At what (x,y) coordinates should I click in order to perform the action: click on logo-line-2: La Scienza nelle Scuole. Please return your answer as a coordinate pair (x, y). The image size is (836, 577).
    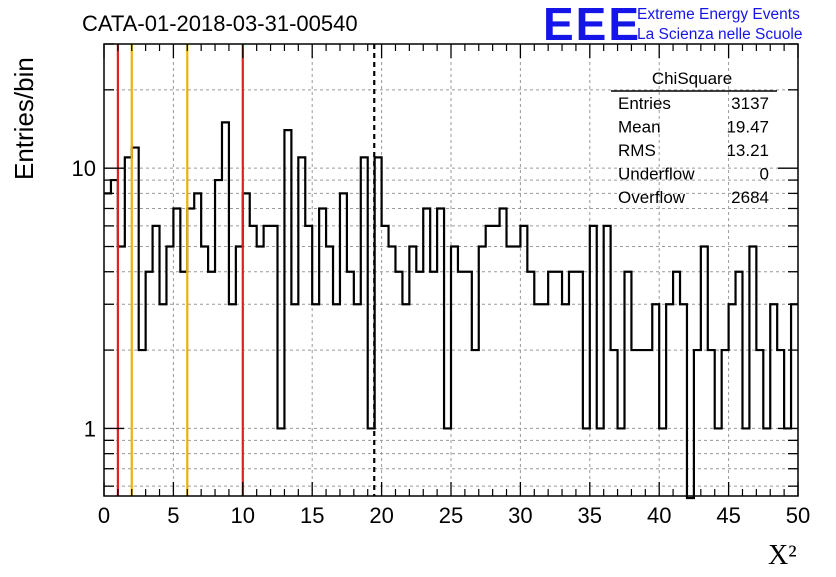
    Looking at the image, I should click on (719, 34).